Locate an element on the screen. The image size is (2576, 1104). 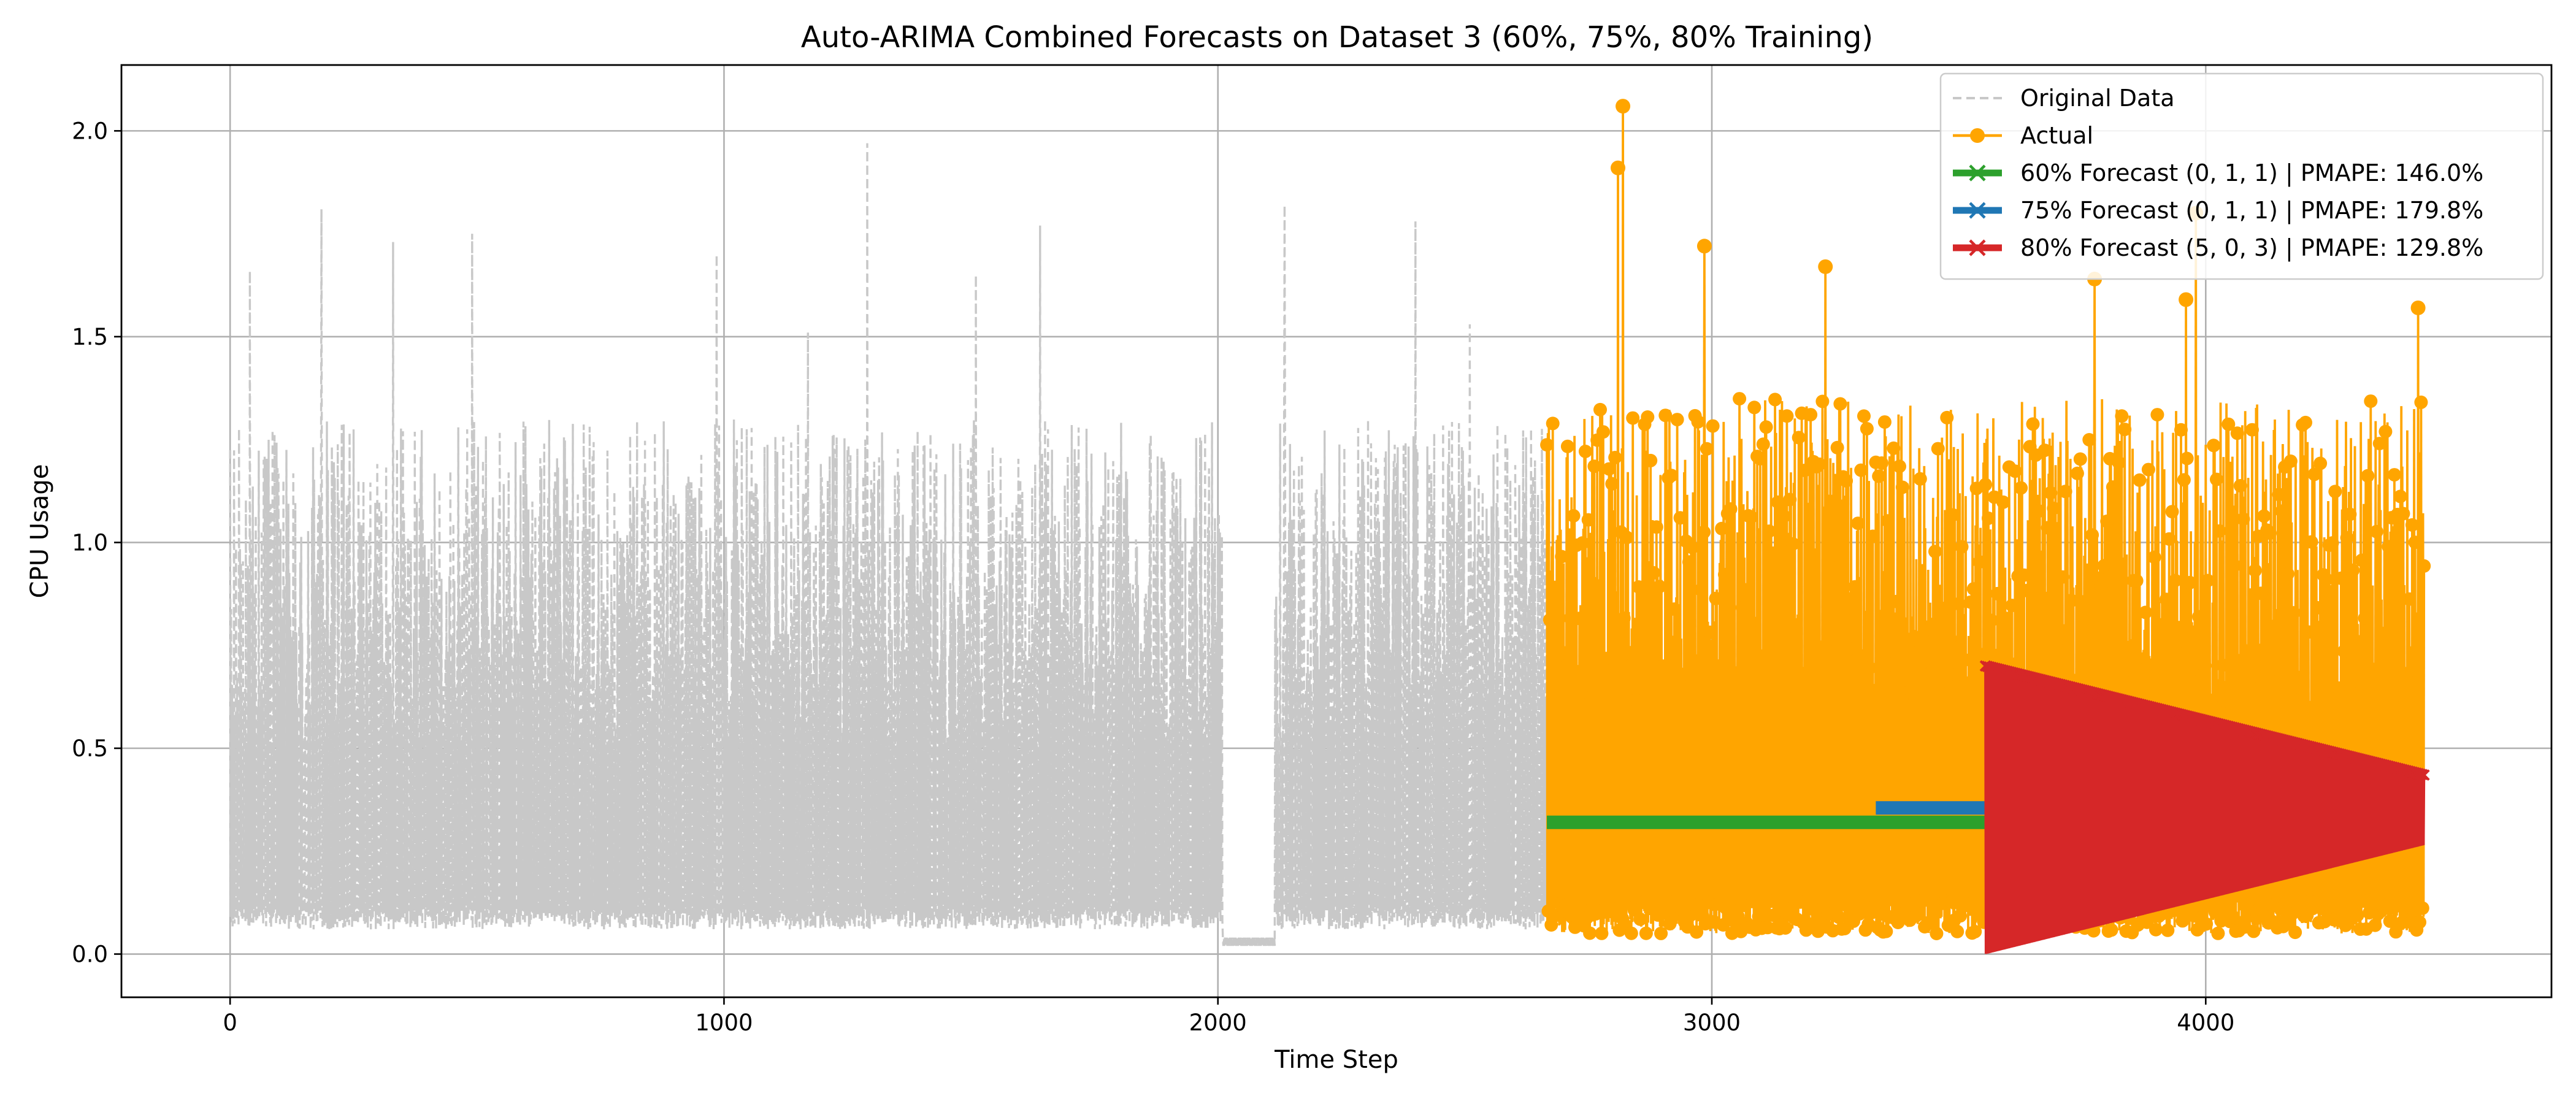
y-tick-label: 1.5 is located at coordinates (90, 337).